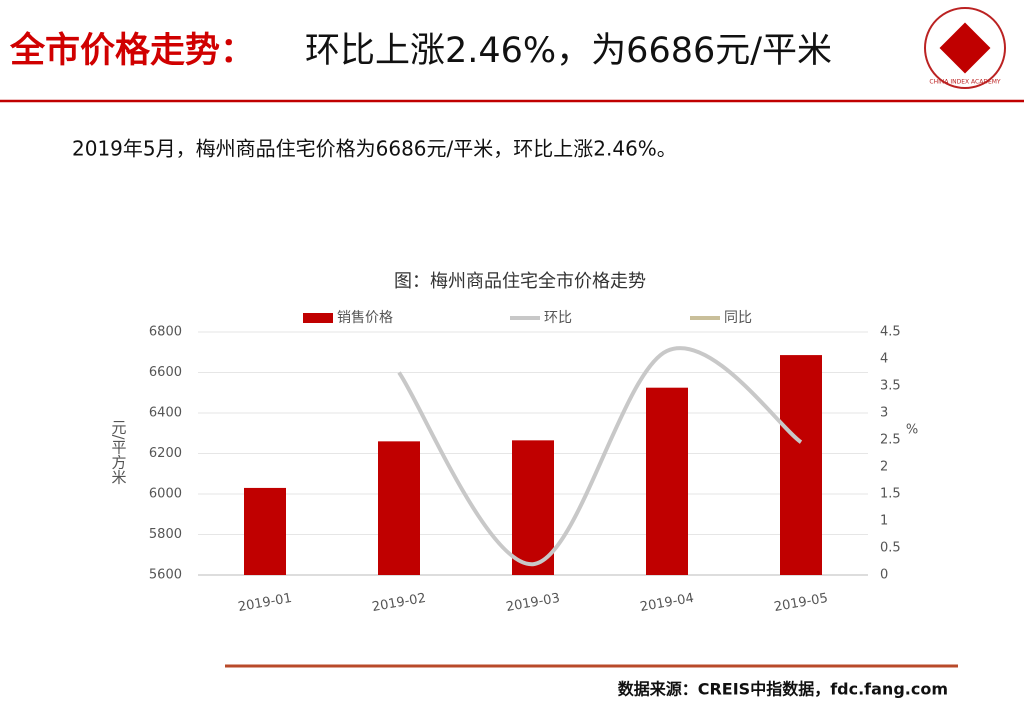  What do you see at coordinates (600, 456) in the screenshot?
I see `line` at bounding box center [600, 456].